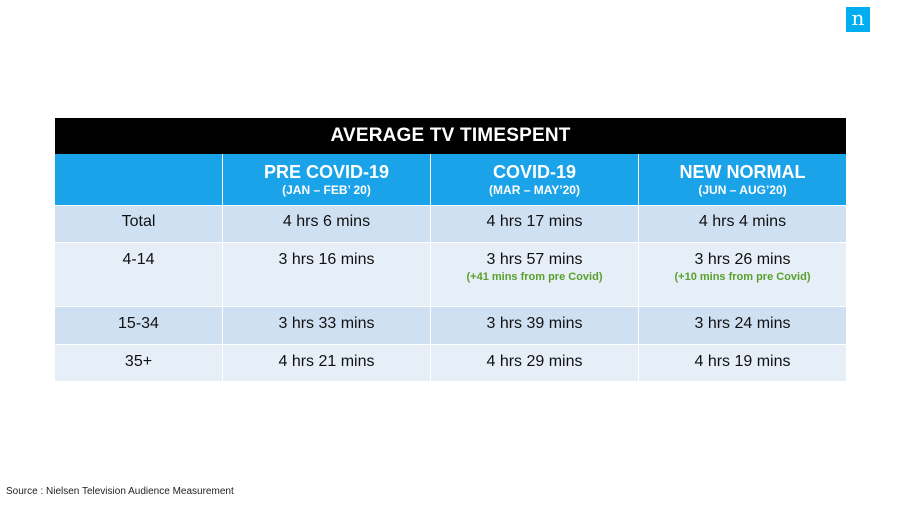  Describe the element at coordinates (139, 224) in the screenshot. I see `row-group-label: Total` at that location.